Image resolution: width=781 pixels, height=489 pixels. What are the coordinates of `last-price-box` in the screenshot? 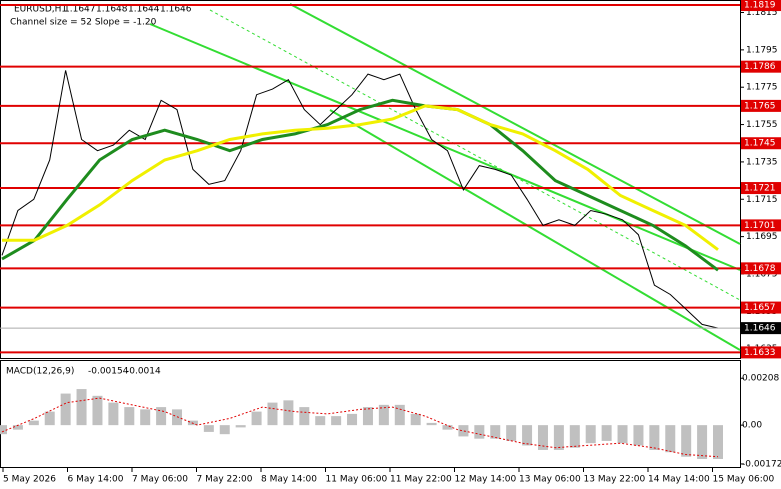 It's located at (761, 328).